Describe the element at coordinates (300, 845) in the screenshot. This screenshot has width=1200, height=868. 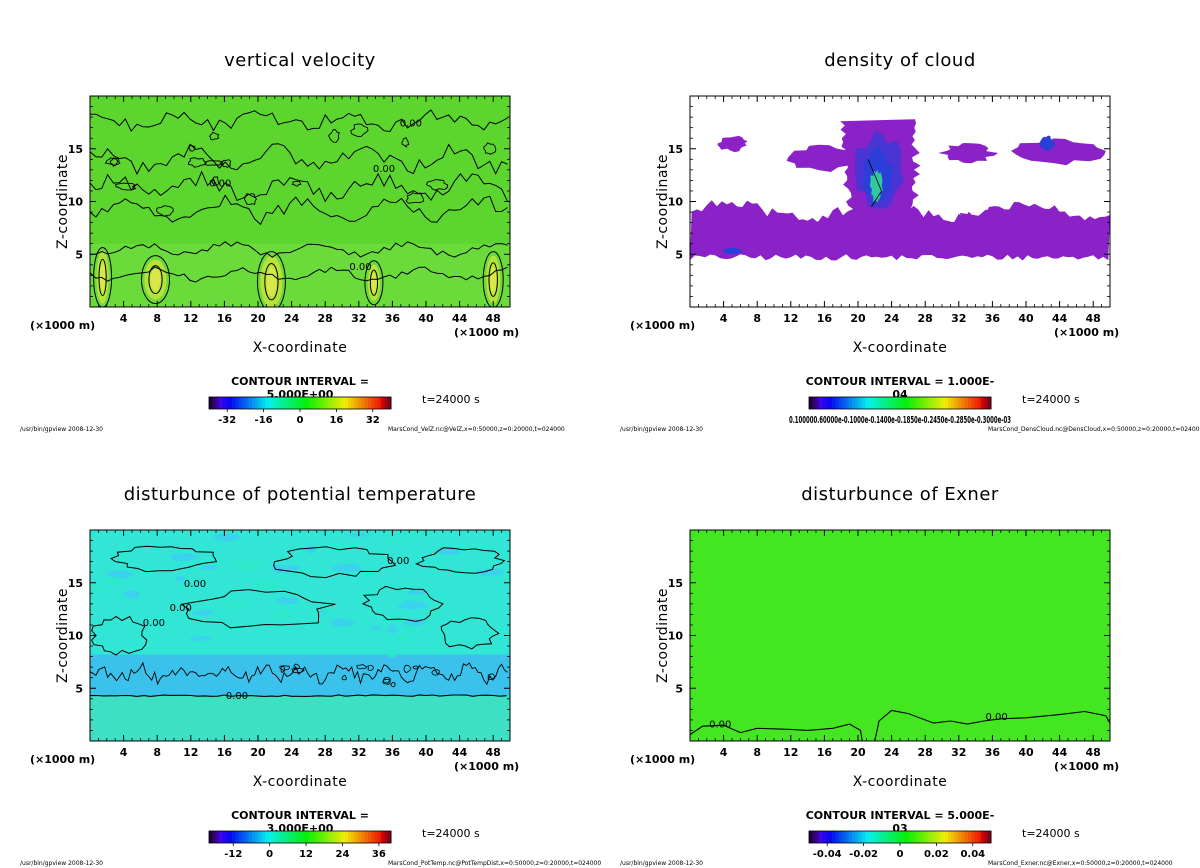
I see `colorbar: -12 0 12 24 36` at that location.